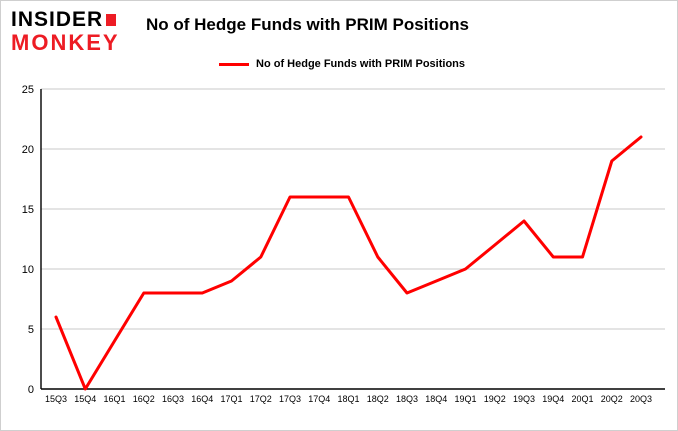  I want to click on x-tick-label-16Q3: 16Q3, so click(173, 399).